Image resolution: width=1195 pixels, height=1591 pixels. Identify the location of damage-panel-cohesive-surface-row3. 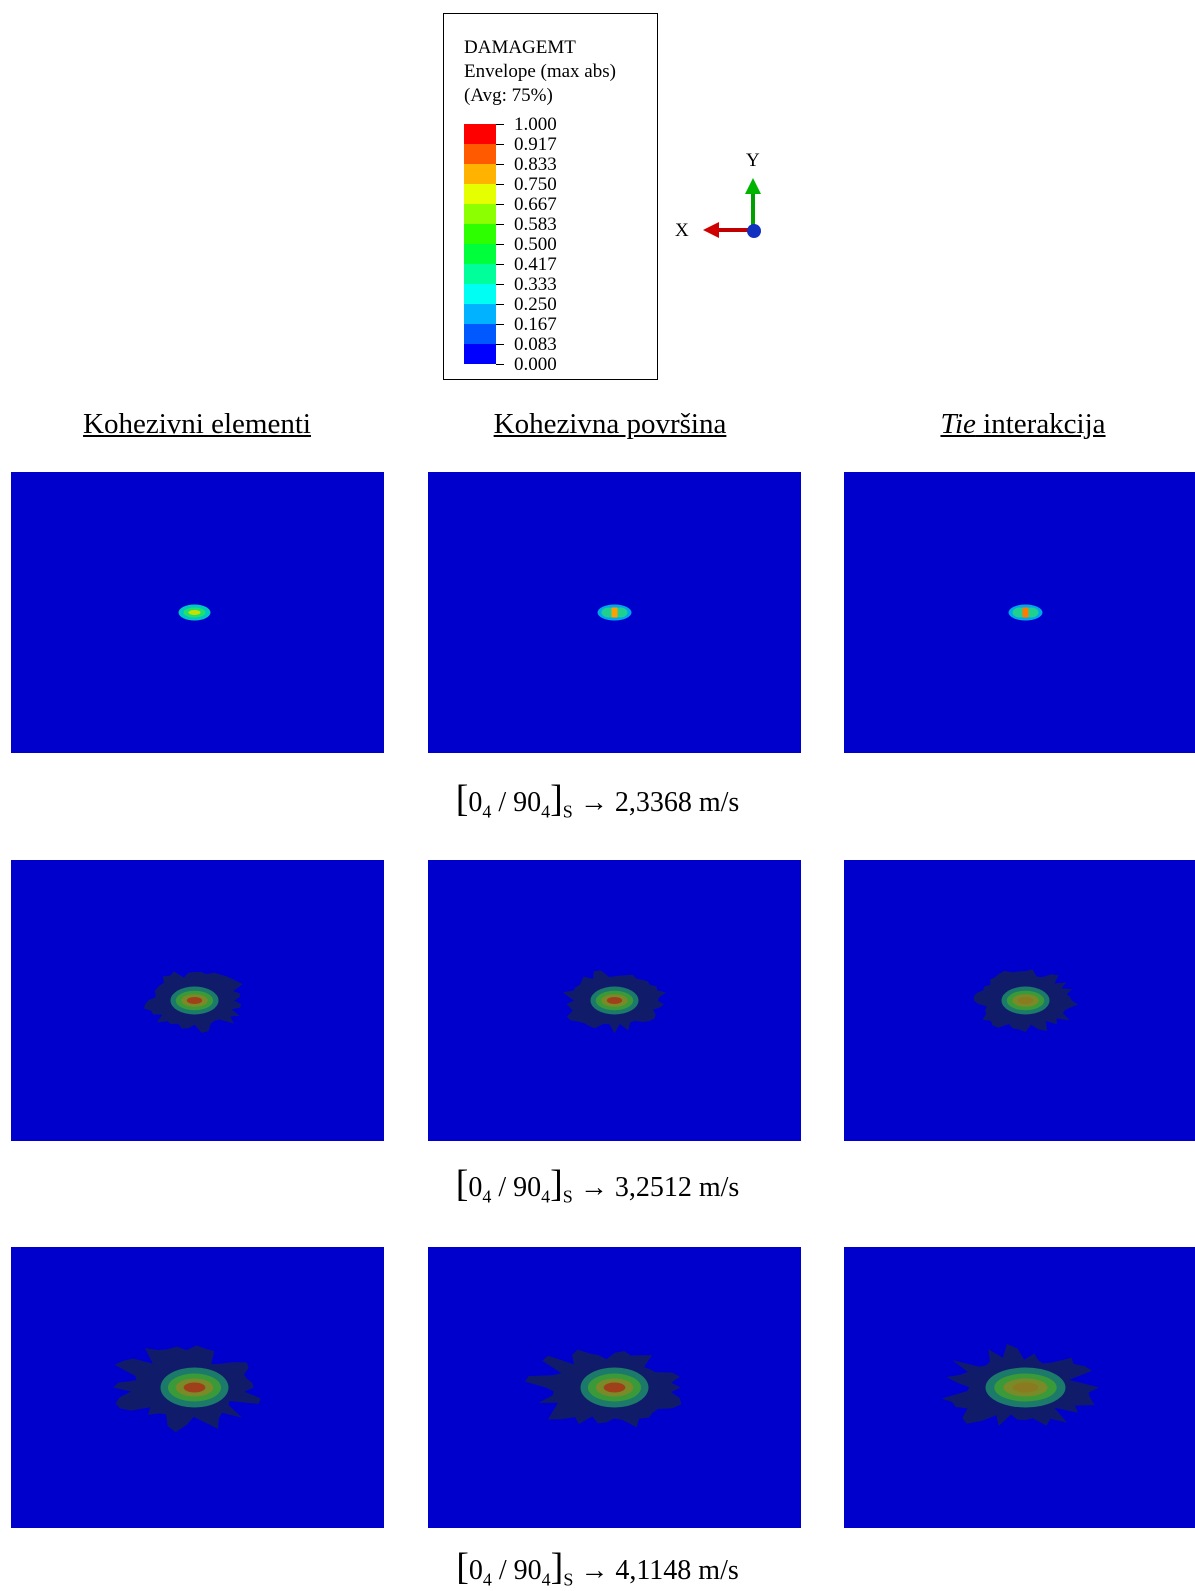
(614, 1387).